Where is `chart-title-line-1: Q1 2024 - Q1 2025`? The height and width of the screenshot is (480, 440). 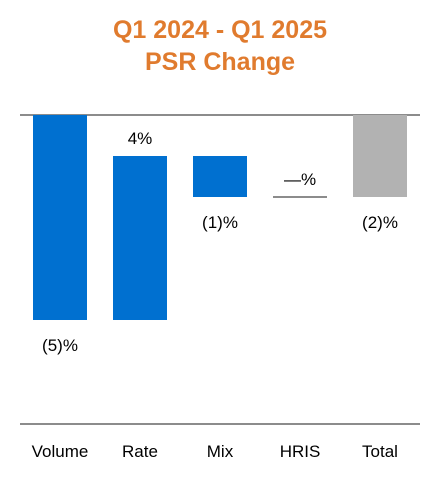 chart-title-line-1: Q1 2024 - Q1 2025 is located at coordinates (220, 30).